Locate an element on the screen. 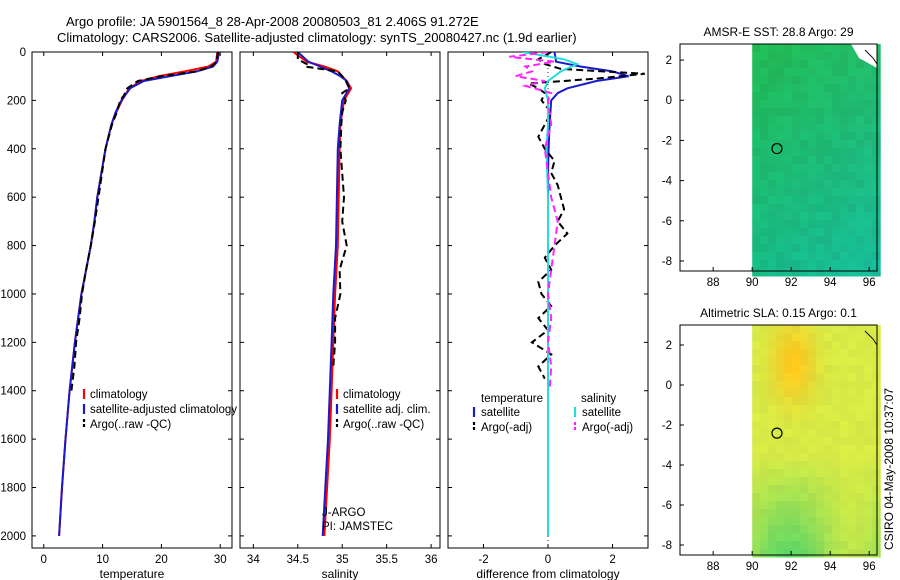  sst_map-ytick-label-3: -4 is located at coordinates (667, 182).